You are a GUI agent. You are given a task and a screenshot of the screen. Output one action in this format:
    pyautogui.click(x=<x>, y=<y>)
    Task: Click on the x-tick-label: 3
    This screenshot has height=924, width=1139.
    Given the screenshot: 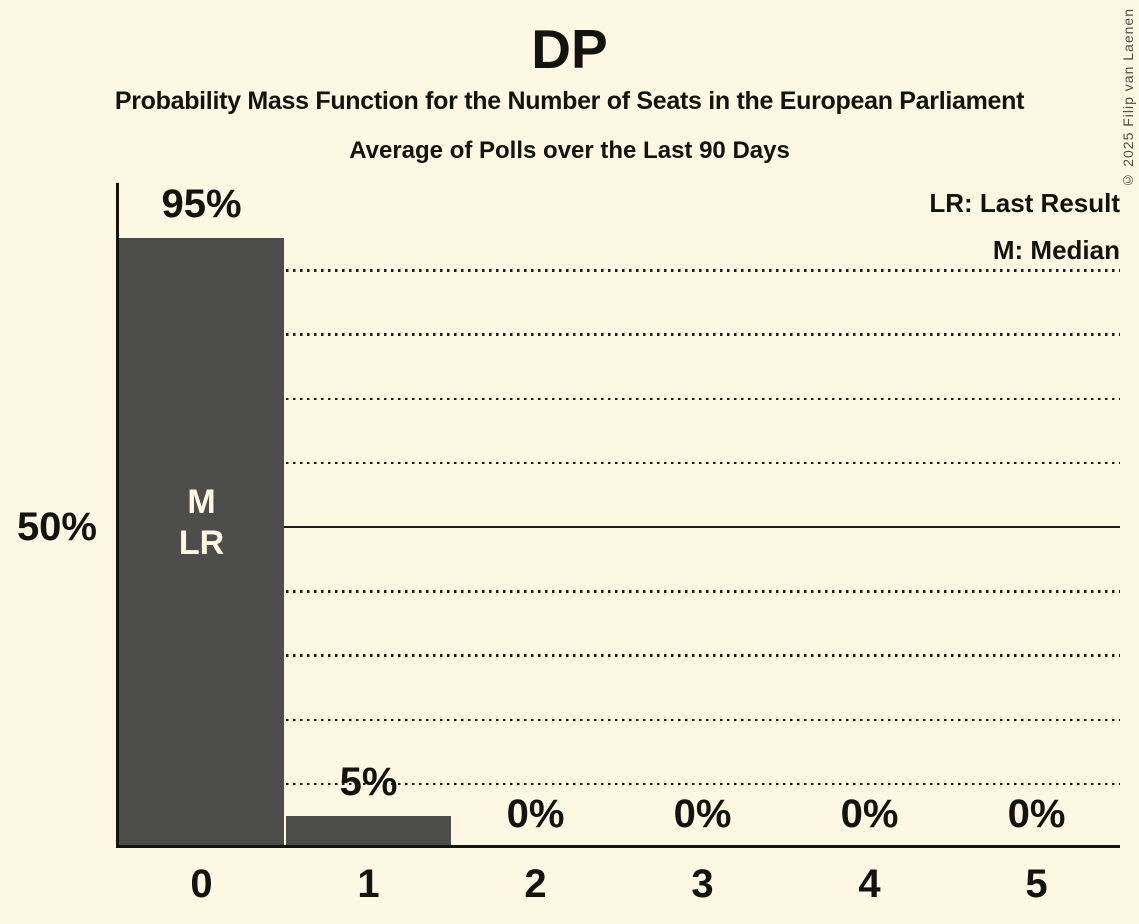 What is the action you would take?
    pyautogui.click(x=702, y=884)
    